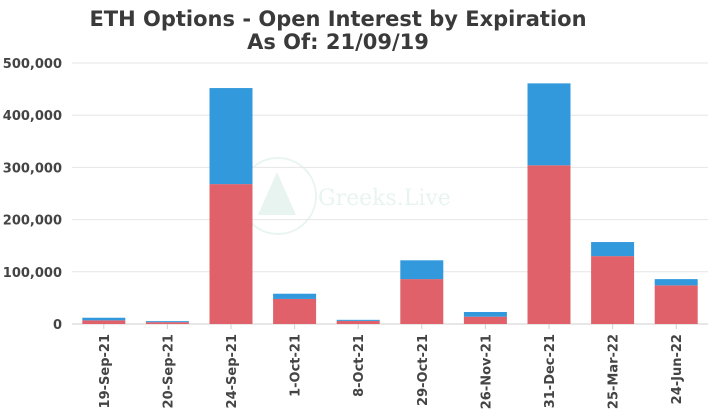 This screenshot has width=720, height=418. I want to click on x-tick-label: 29-Oct-21, so click(423, 370).